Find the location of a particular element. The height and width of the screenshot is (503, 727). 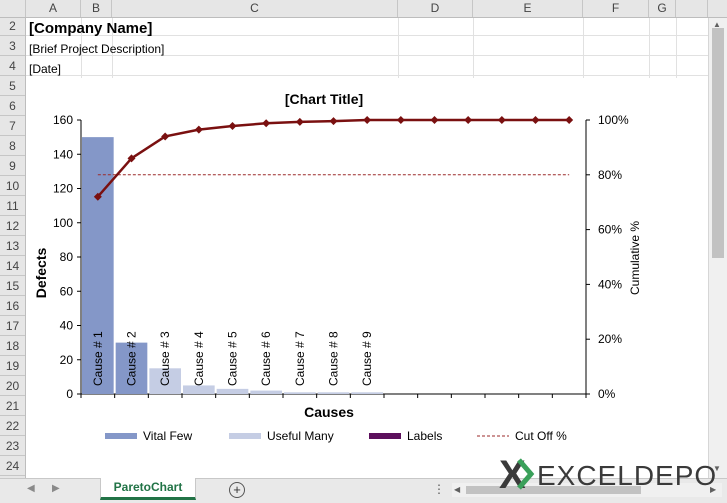

scroll-left-icon: ◀ is located at coordinates (457, 489).